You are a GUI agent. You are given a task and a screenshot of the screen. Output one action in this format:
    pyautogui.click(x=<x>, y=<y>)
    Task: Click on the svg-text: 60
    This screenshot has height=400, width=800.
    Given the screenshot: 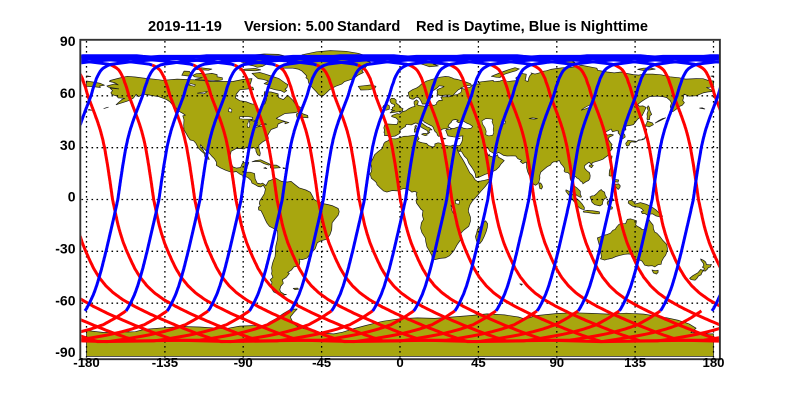 What is the action you would take?
    pyautogui.click(x=68, y=93)
    